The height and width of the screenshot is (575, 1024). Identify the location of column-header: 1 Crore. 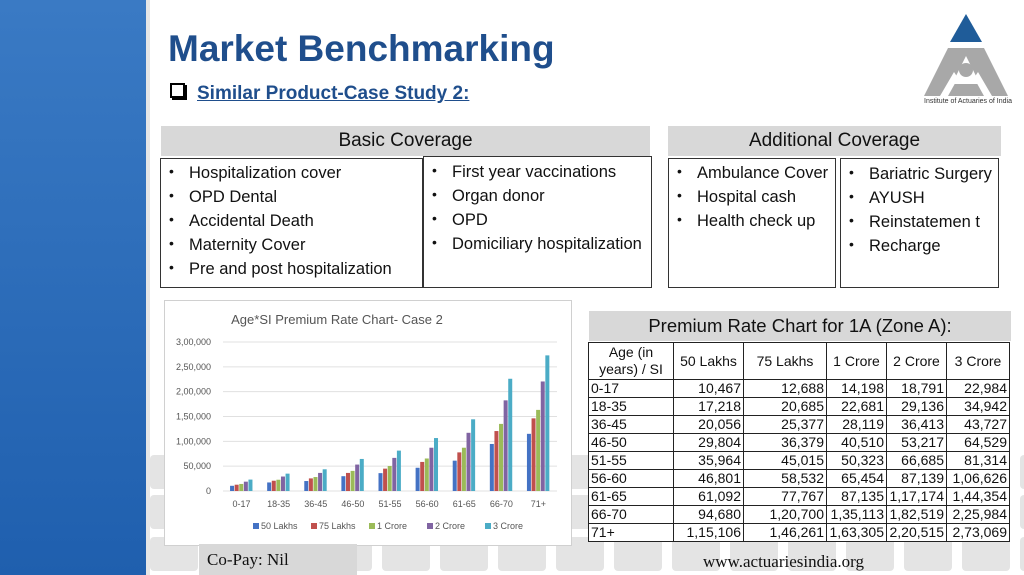
(856, 361).